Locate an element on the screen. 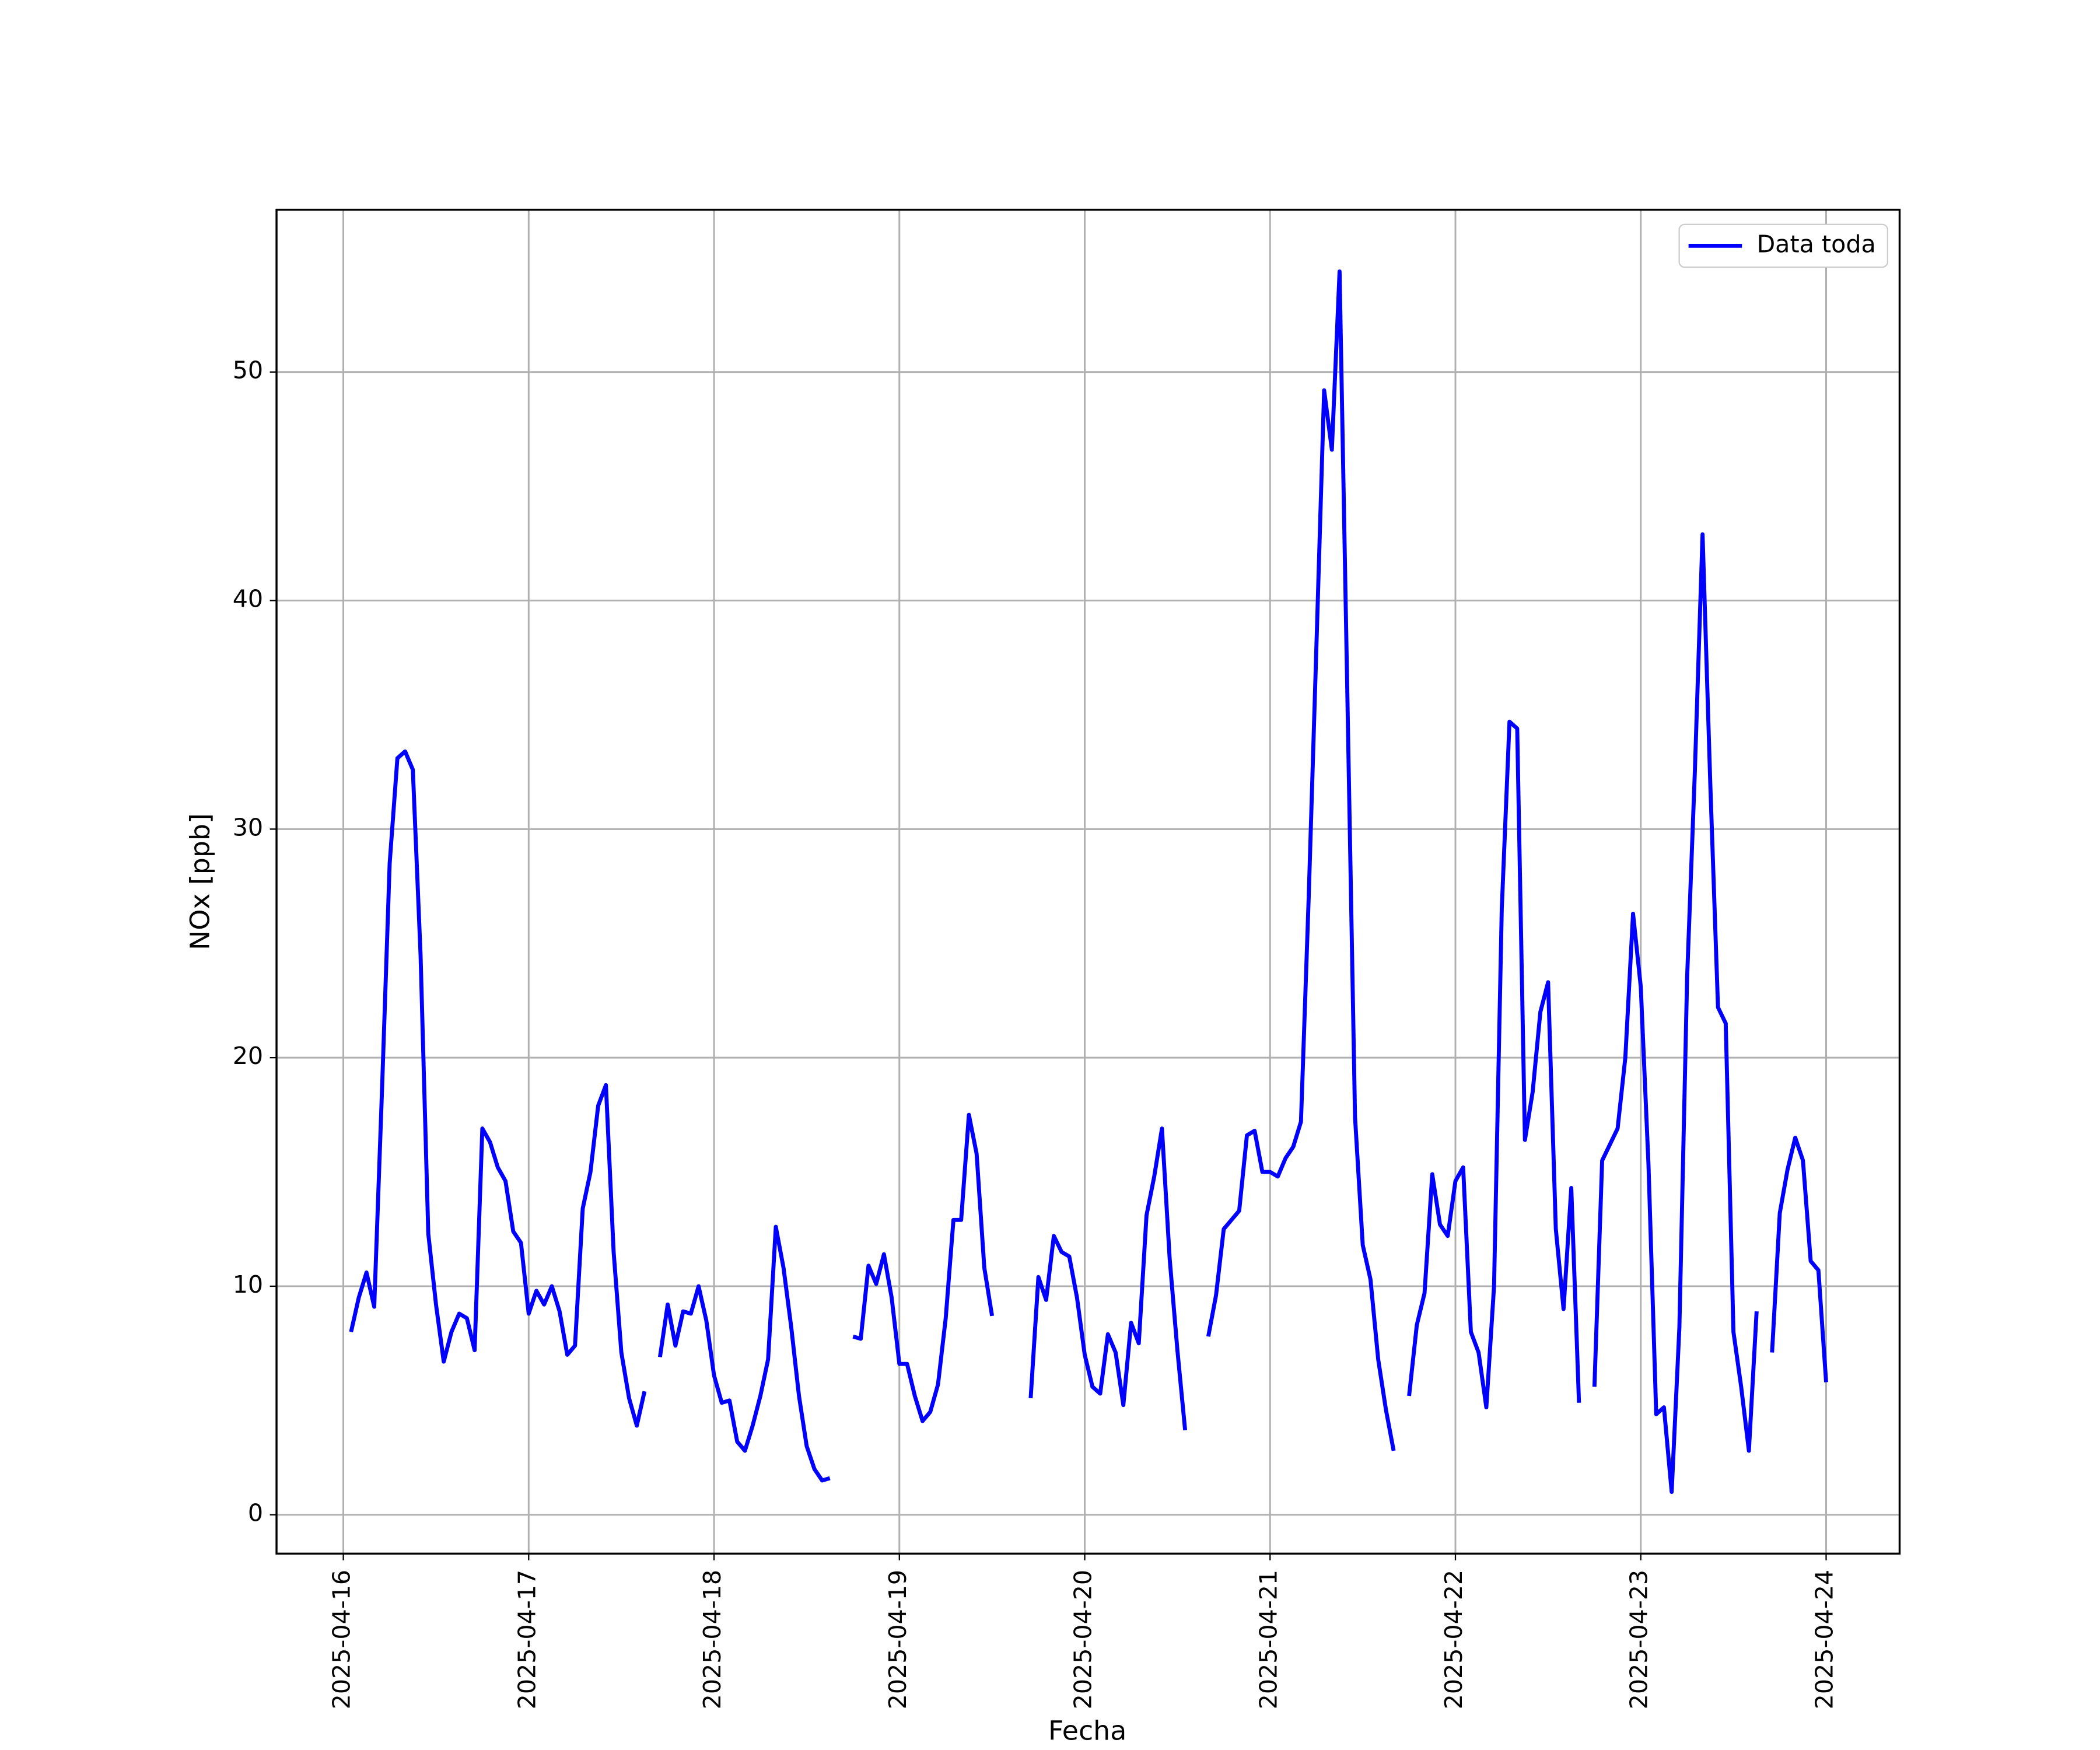  y-tick-label: 40 is located at coordinates (248, 599).